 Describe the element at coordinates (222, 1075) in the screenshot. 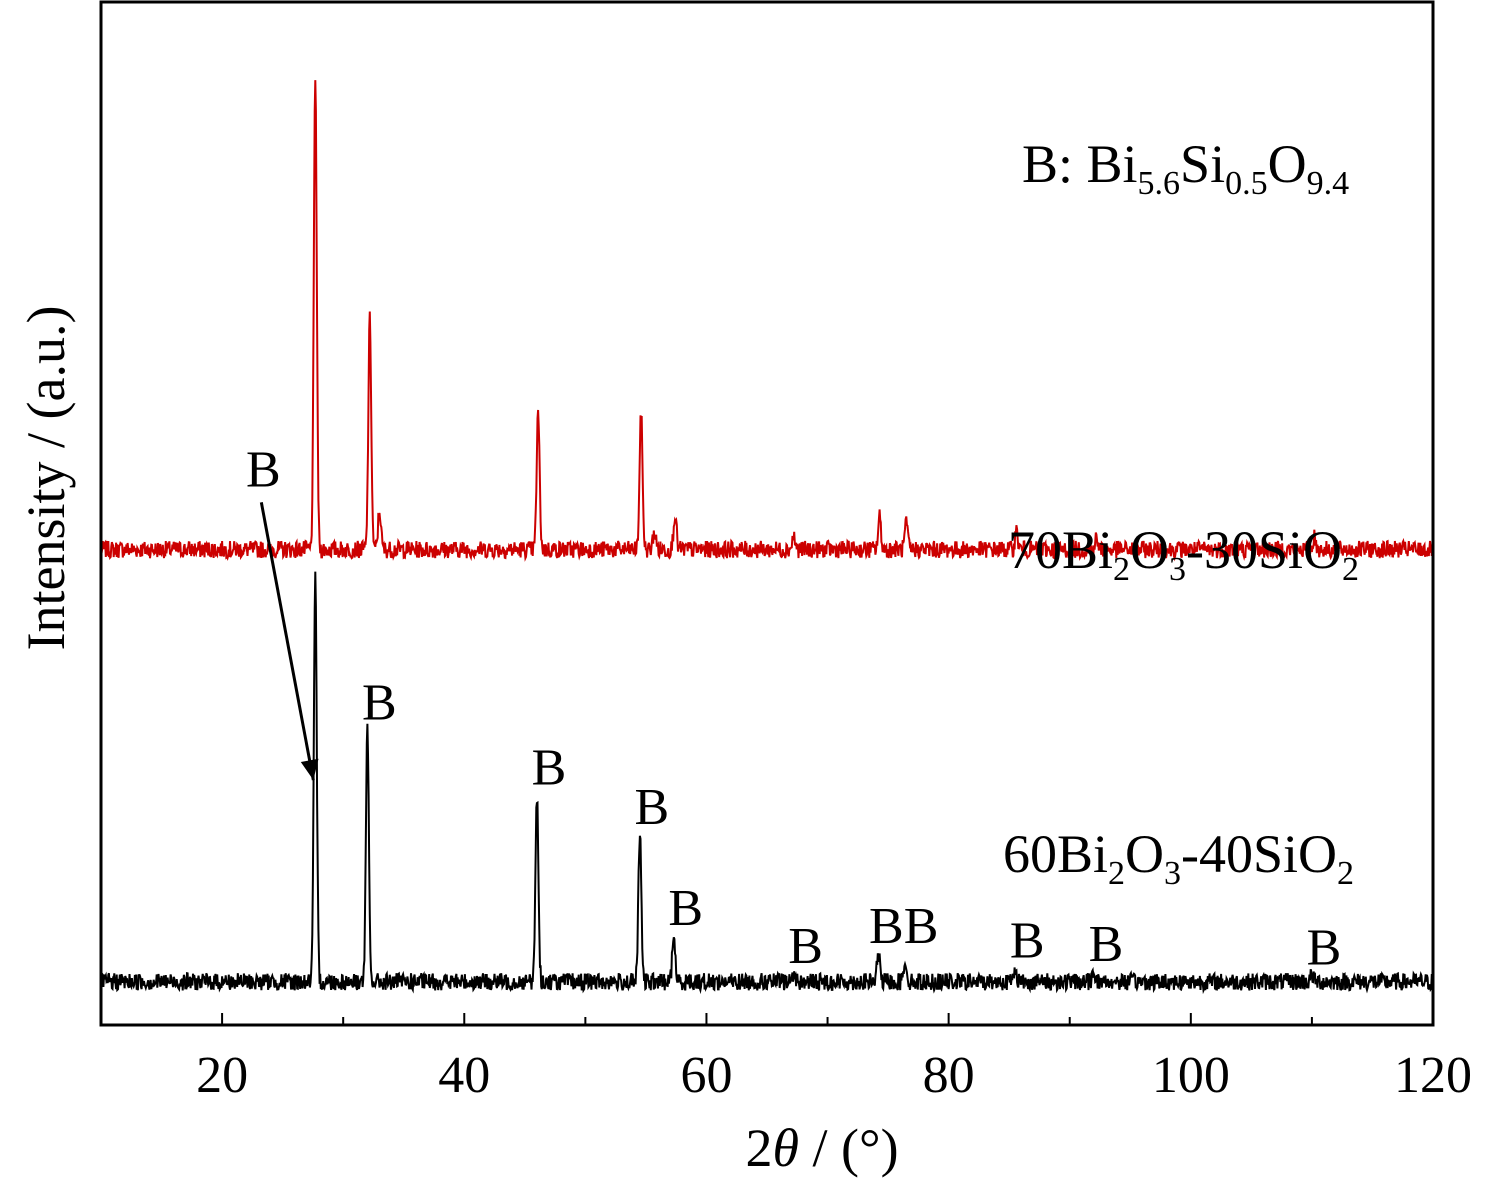

I see `x-tick-label: 20` at that location.